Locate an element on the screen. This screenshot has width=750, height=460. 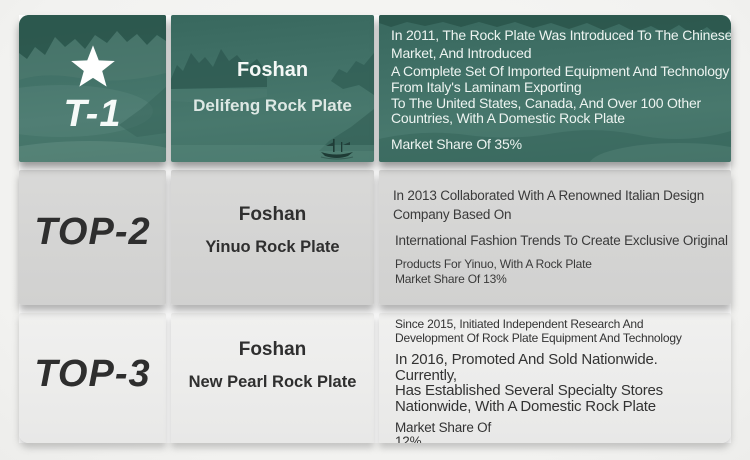
market-share-text: Market Share Of 35% is located at coordinates (456, 144).